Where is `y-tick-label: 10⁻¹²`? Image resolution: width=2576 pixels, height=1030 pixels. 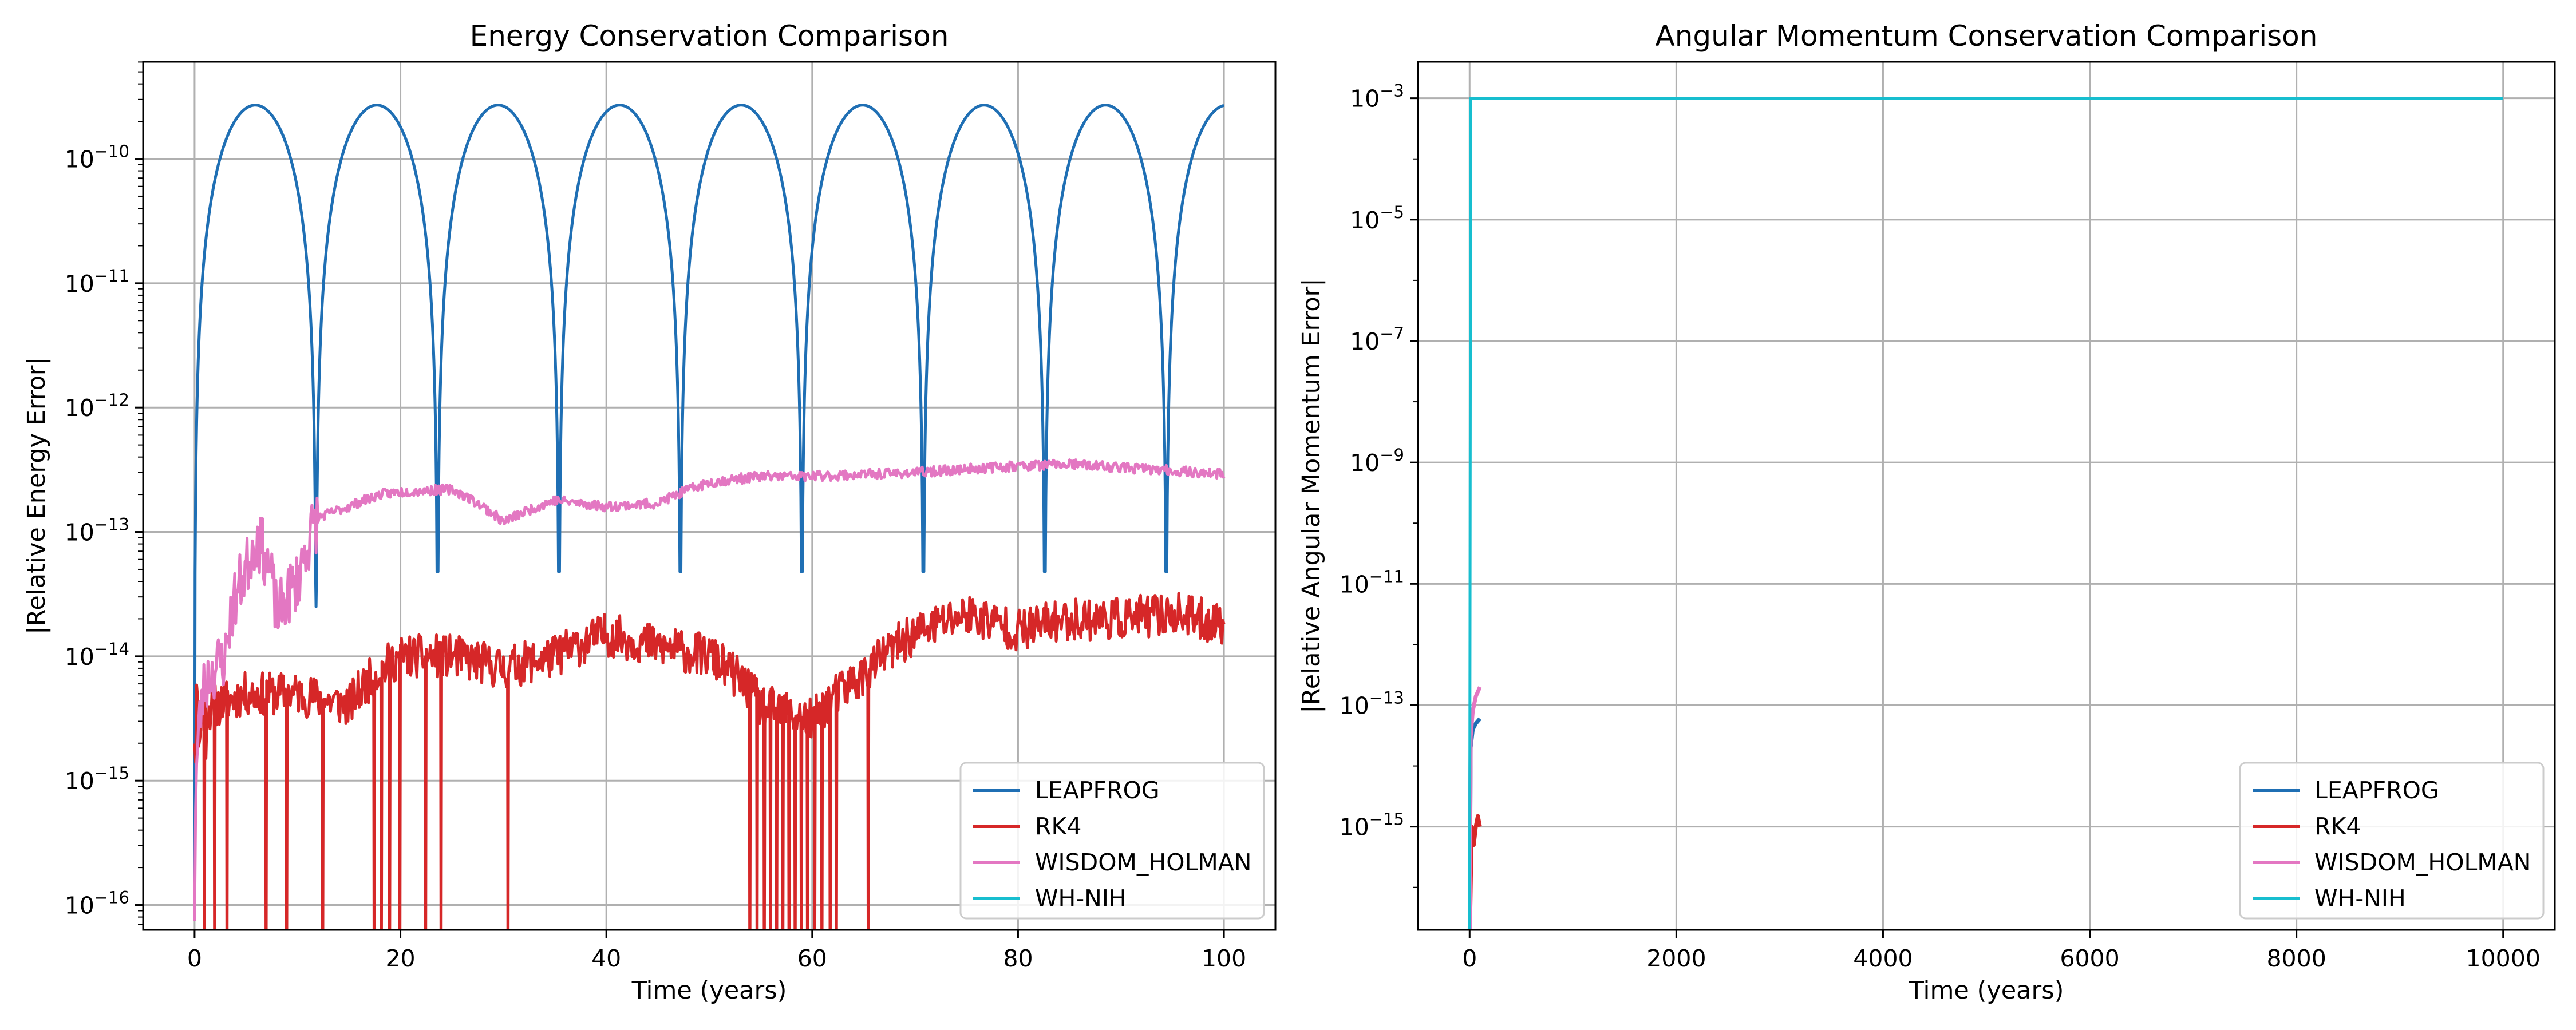
y-tick-label: 10⁻¹² is located at coordinates (97, 406).